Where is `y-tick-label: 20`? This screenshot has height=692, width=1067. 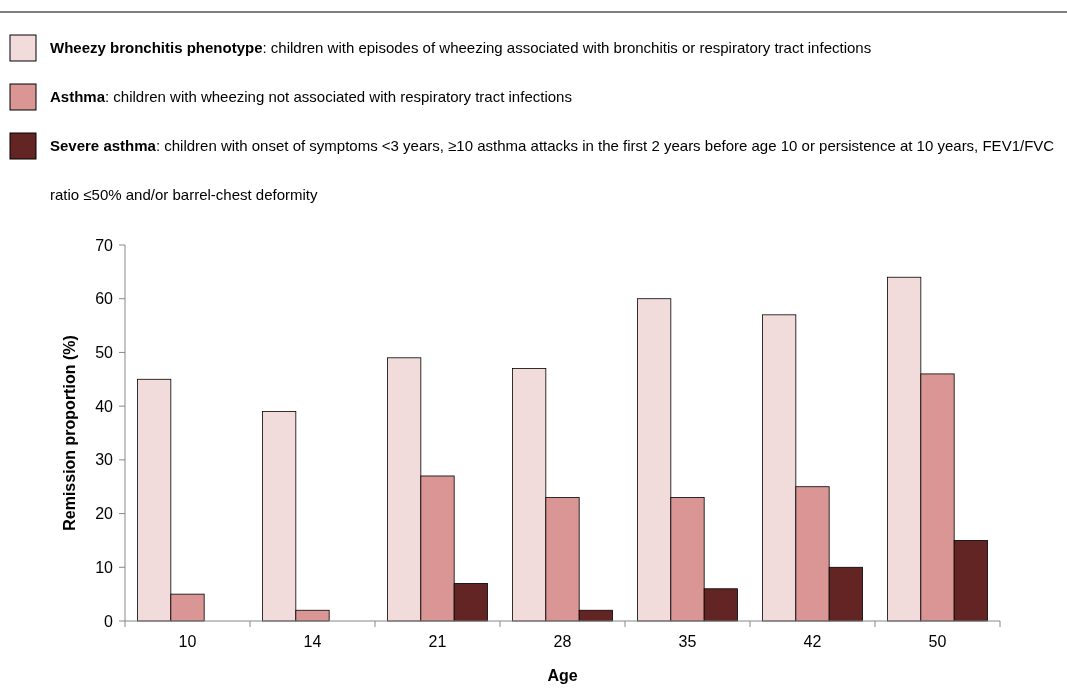 y-tick-label: 20 is located at coordinates (104, 514).